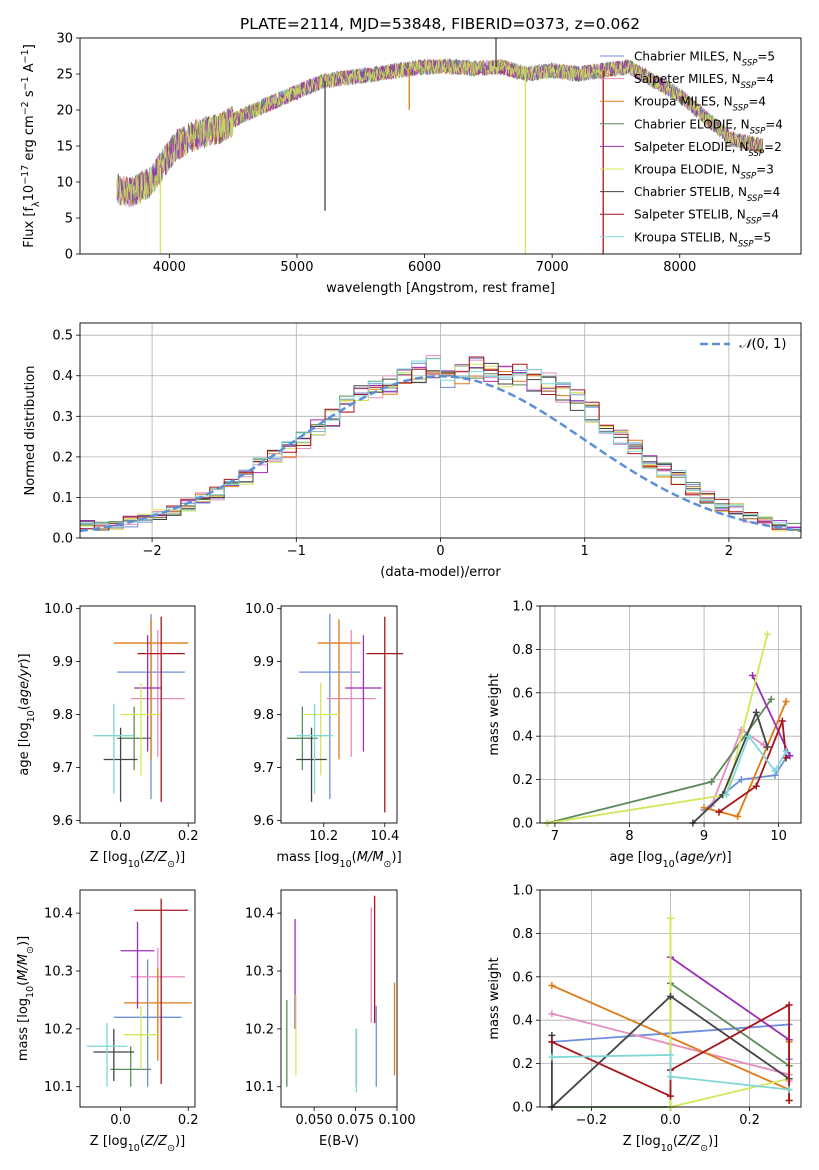  I want to click on x-tick-label: 7, so click(555, 836).